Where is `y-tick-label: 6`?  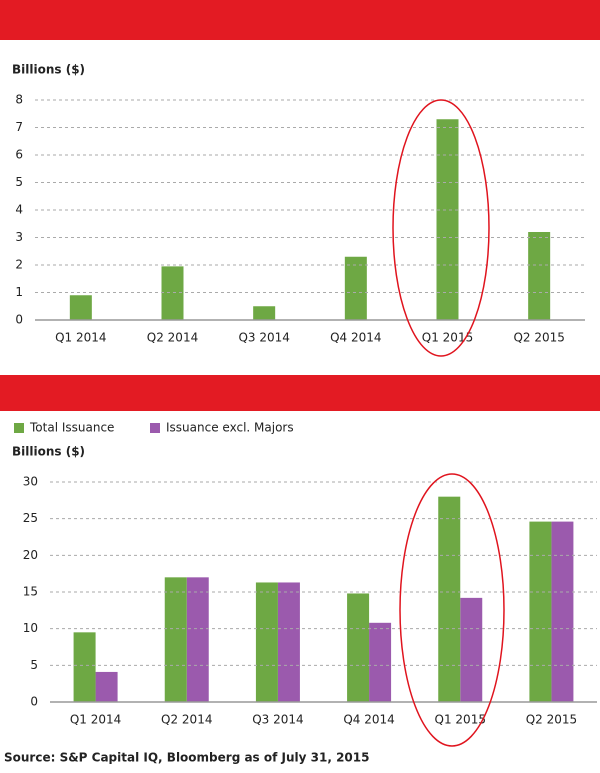 y-tick-label: 6 is located at coordinates (19, 155).